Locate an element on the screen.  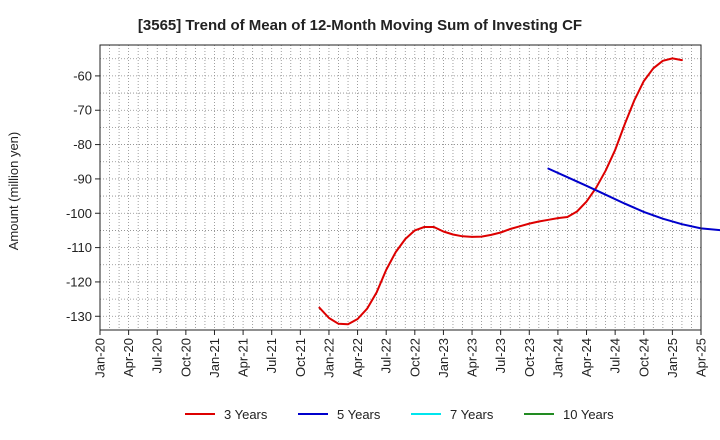
x-tick-label: Apr-23 is located at coordinates (472, 357).